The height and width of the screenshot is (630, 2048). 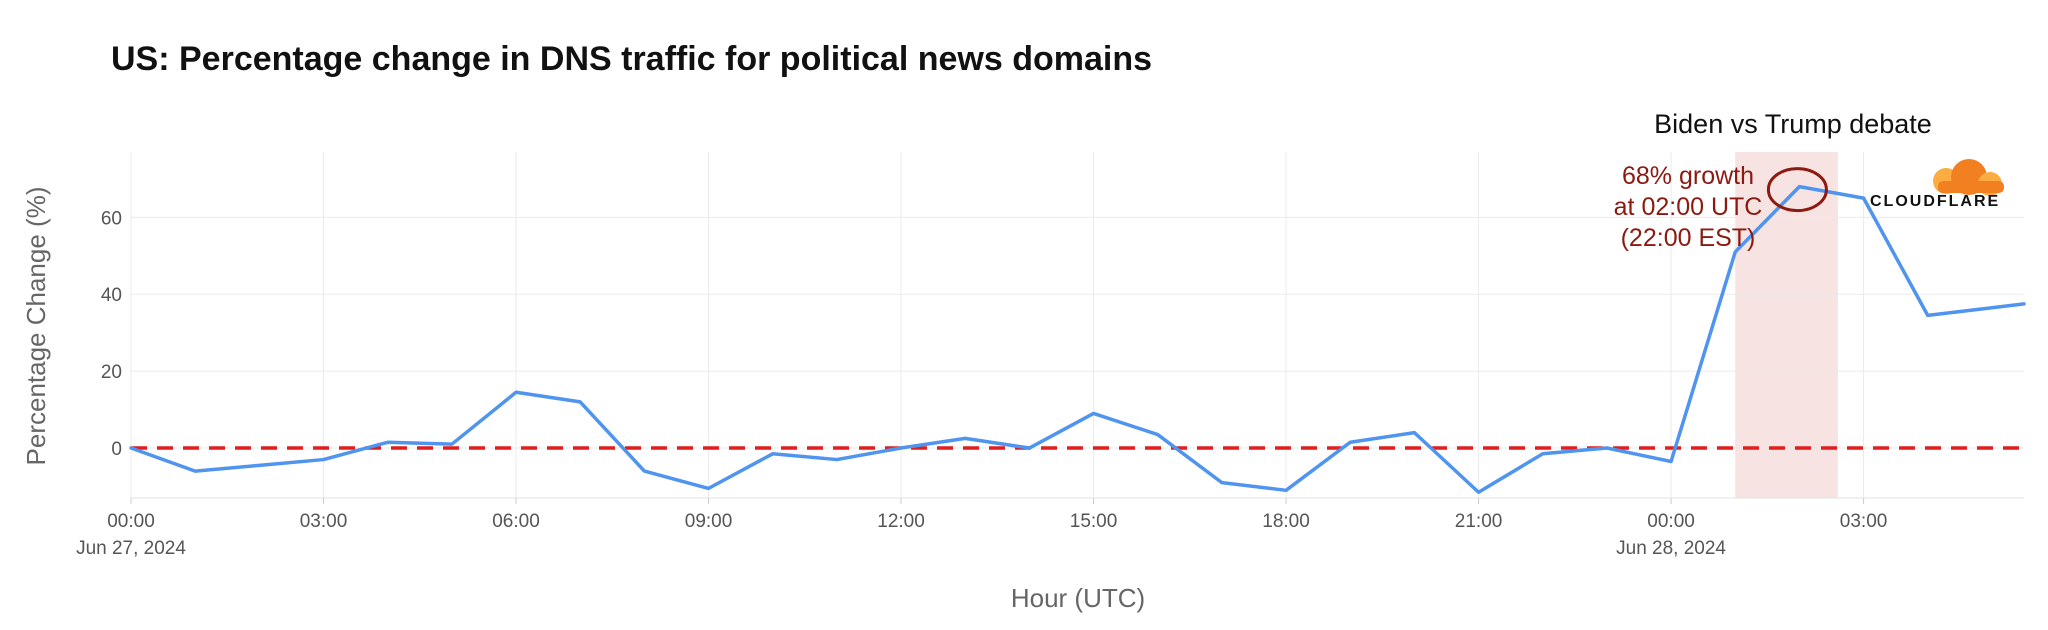 What do you see at coordinates (1094, 521) in the screenshot?
I see `x-tick-label: 15:00` at bounding box center [1094, 521].